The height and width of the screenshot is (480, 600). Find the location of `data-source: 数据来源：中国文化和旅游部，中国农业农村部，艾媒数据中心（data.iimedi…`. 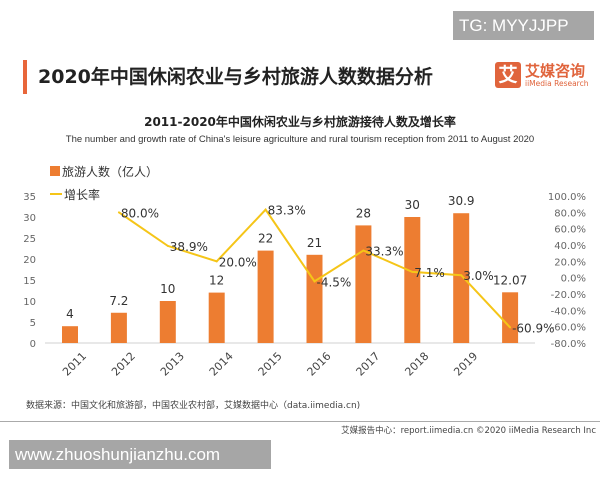

data-source: 数据来源：中国文化和旅游部，中国农业农村部，艾媒数据中心（data.iimedi… is located at coordinates (193, 406).